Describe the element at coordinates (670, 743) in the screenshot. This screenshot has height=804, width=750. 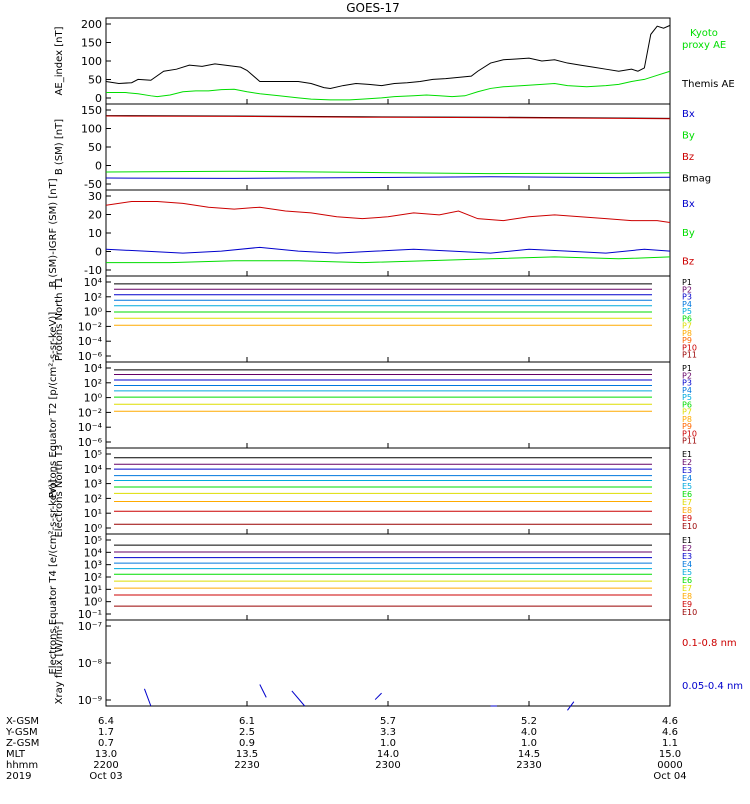
I see `x-axis-value: 1.1` at that location.